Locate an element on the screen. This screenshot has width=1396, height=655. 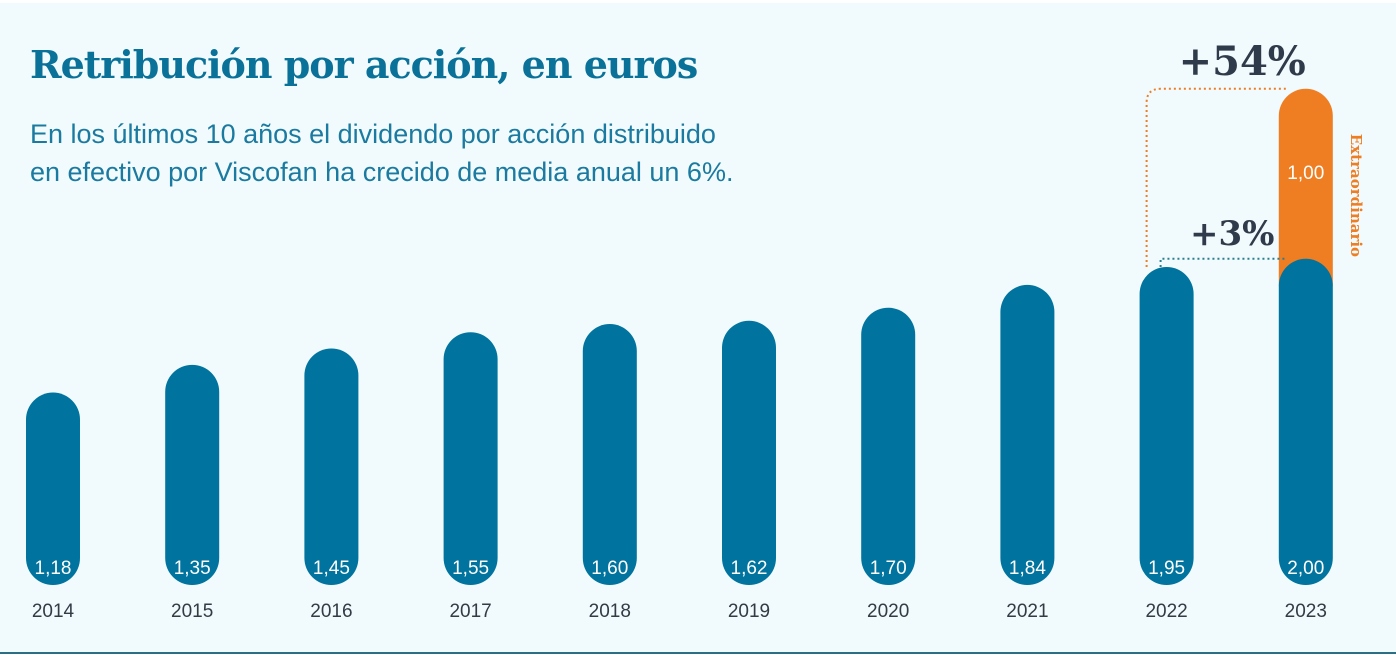
bar-2022 is located at coordinates (1166, 425).